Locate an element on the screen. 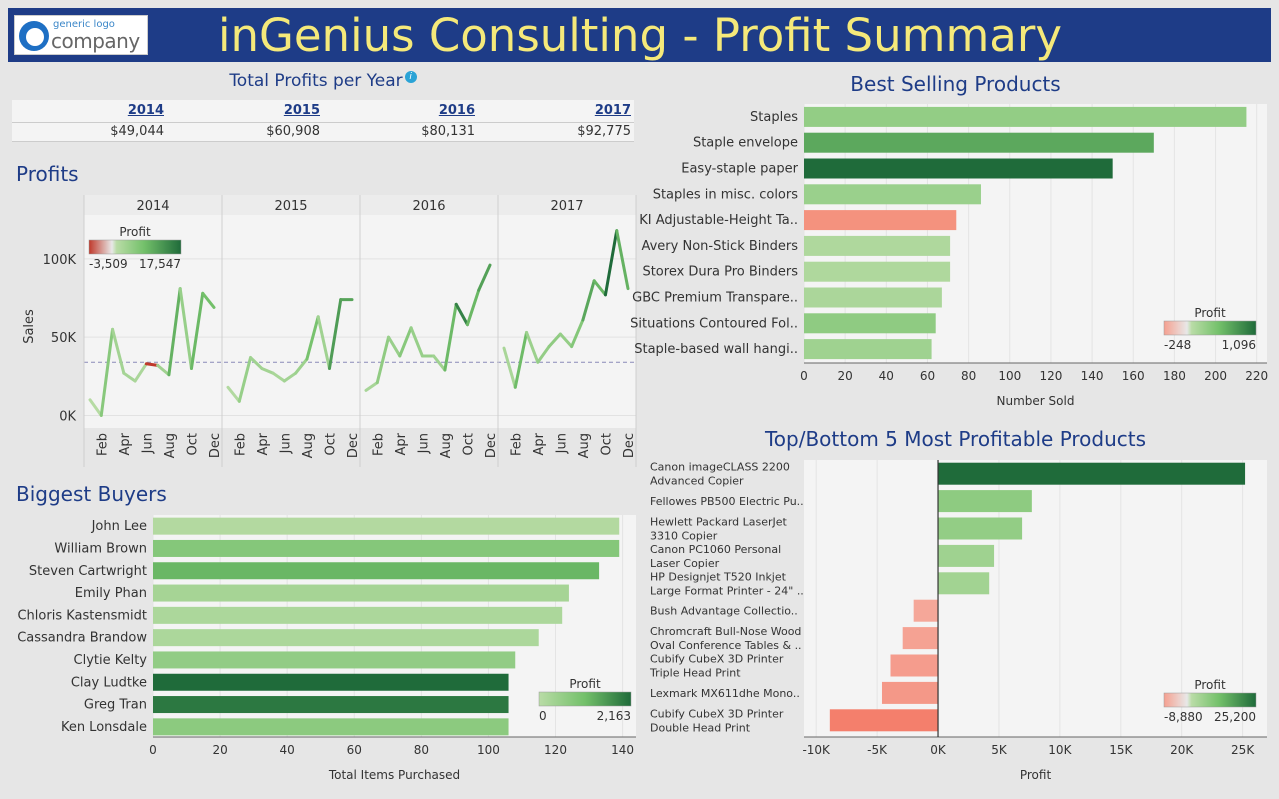  best-selling-chart-xtick-label: 100 is located at coordinates (1009, 376).